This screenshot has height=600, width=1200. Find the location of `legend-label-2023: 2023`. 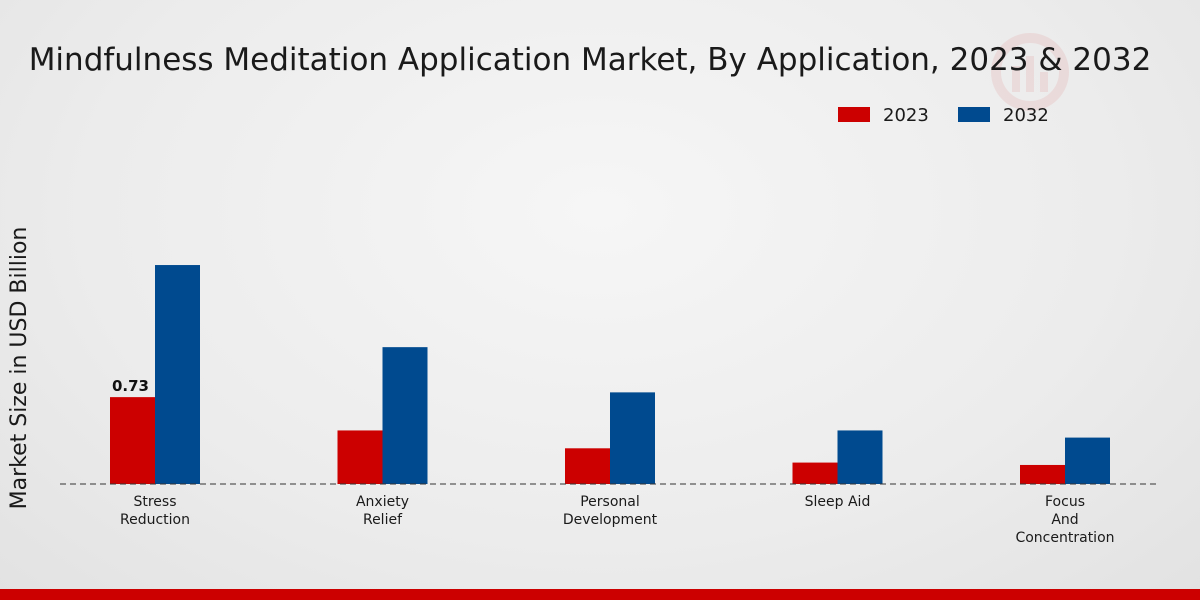

legend-label-2023: 2023 is located at coordinates (906, 115).